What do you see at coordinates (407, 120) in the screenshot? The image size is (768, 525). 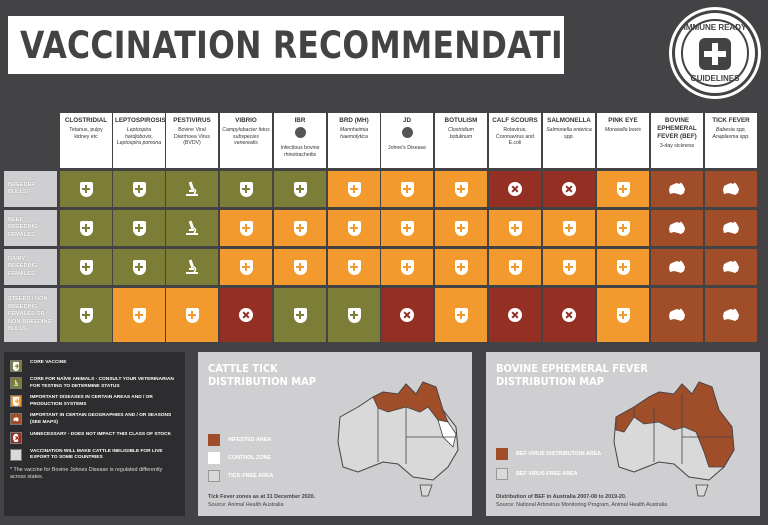 I see `column-name: JD` at bounding box center [407, 120].